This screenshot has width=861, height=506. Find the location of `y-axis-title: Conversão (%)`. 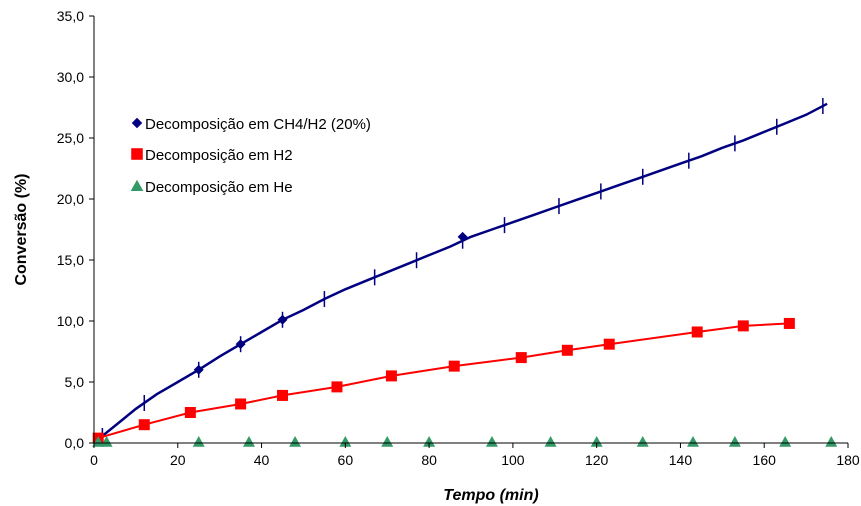

y-axis-title: Conversão (%) is located at coordinates (21, 229).